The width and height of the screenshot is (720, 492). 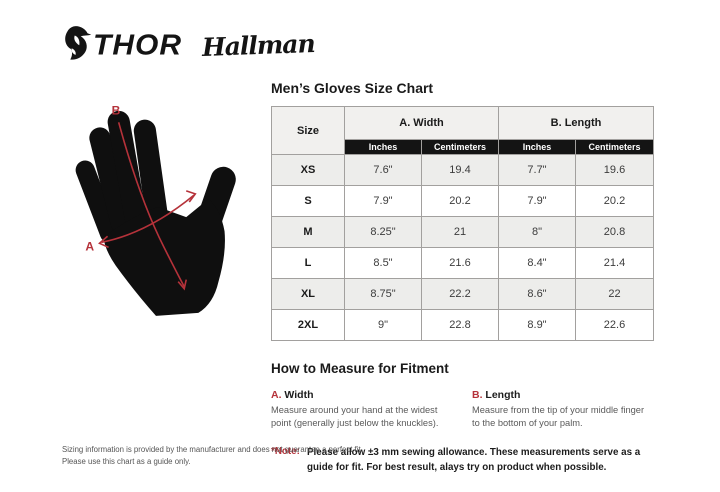 I want to click on fitment-width-word: Width, so click(x=299, y=395).